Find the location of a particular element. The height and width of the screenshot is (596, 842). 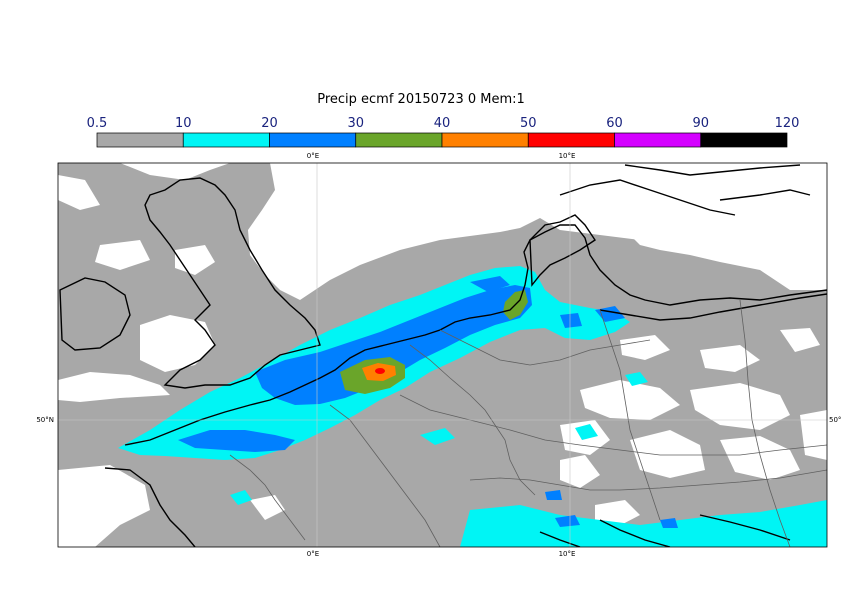

colorbar-label-3: 30 is located at coordinates (356, 123).